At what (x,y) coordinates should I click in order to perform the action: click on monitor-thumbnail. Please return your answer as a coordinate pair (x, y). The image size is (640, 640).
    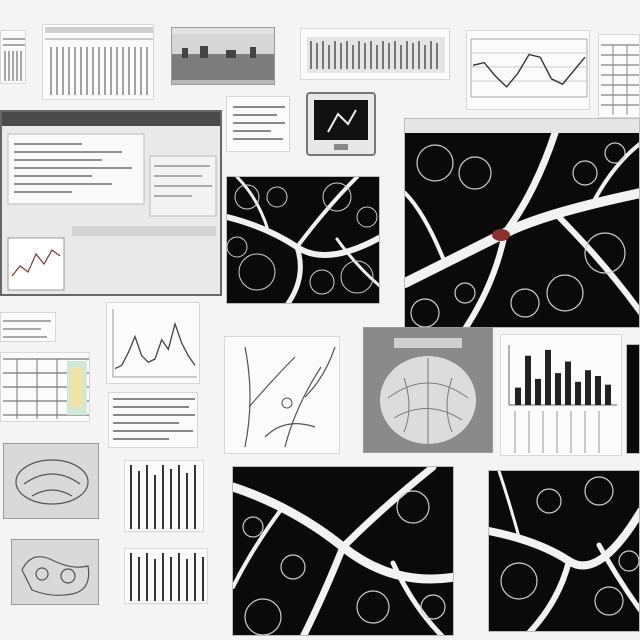
    Looking at the image, I should click on (341, 124).